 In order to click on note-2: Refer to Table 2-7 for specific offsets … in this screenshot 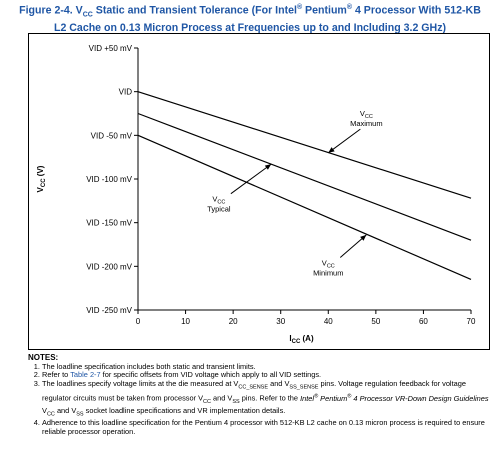, I will do `click(268, 375)`.